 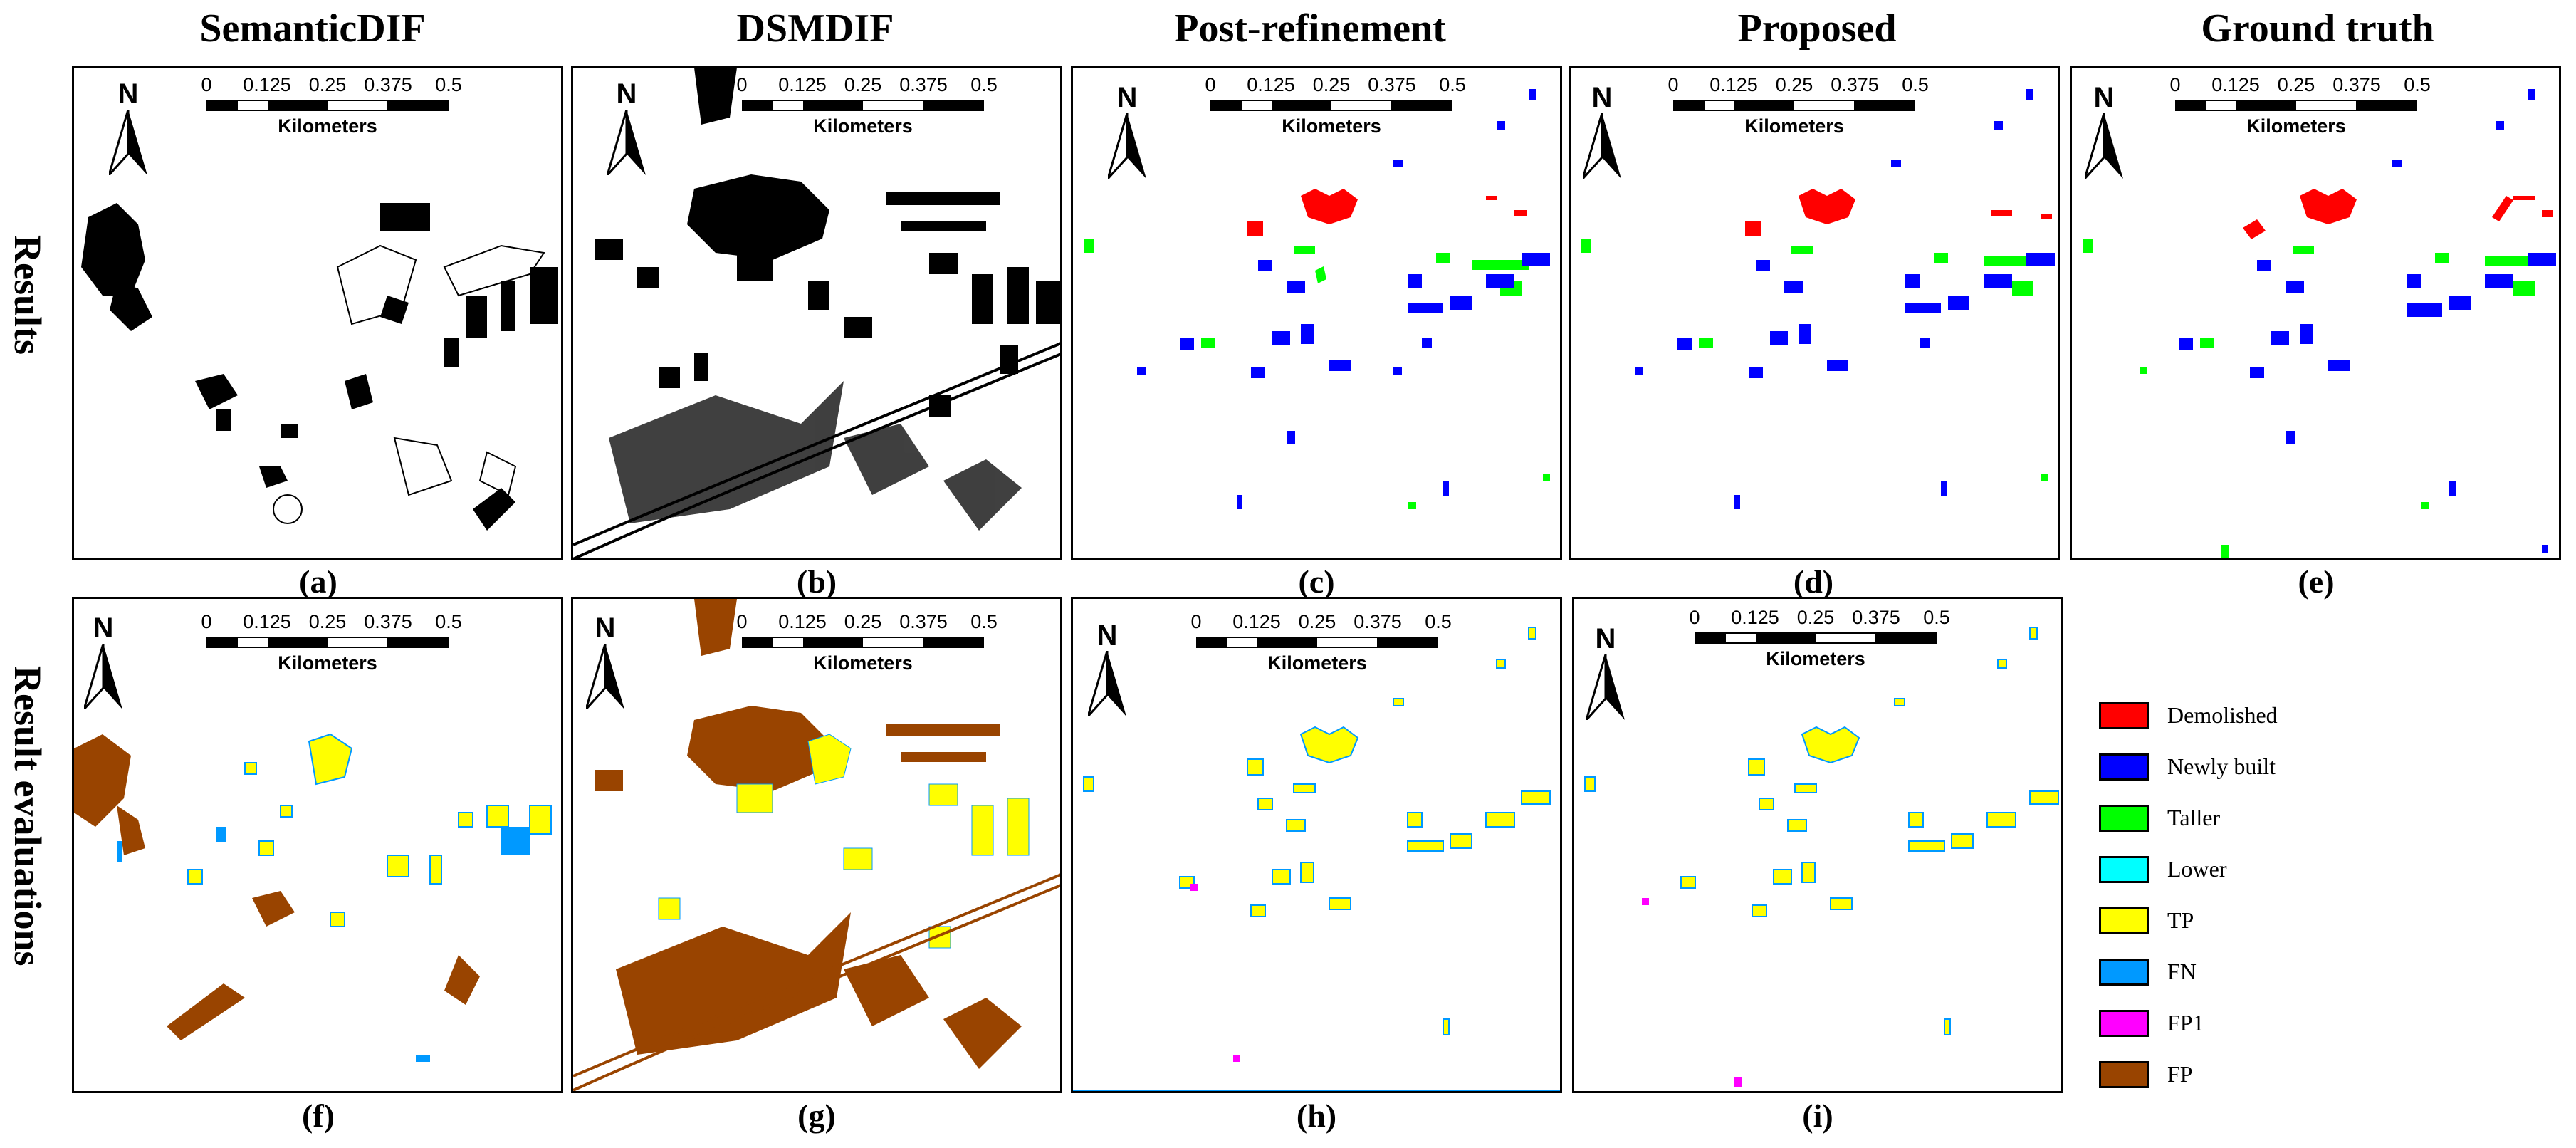 I want to click on legend-label: Lower, so click(x=2197, y=869).